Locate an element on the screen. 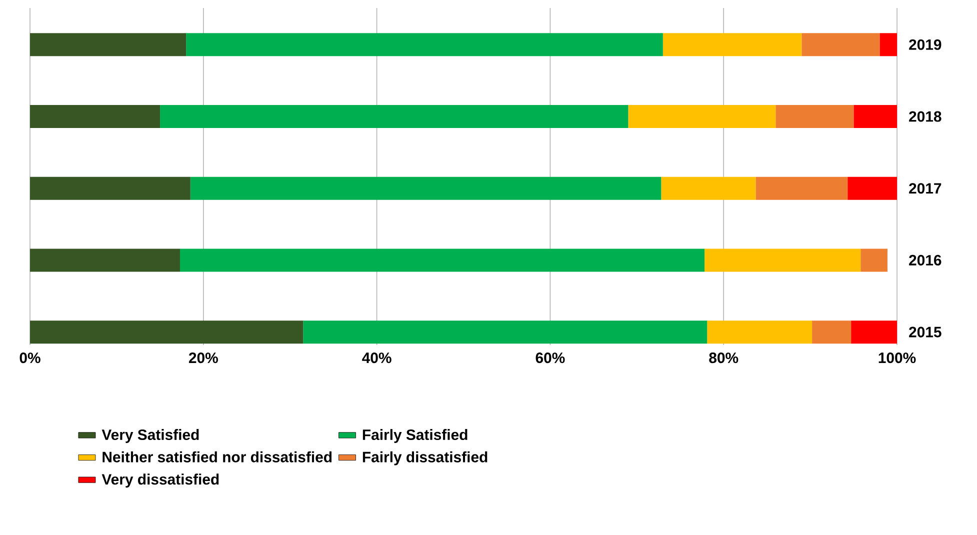 The image size is (977, 535). x-tick-label: 0% is located at coordinates (30, 358).